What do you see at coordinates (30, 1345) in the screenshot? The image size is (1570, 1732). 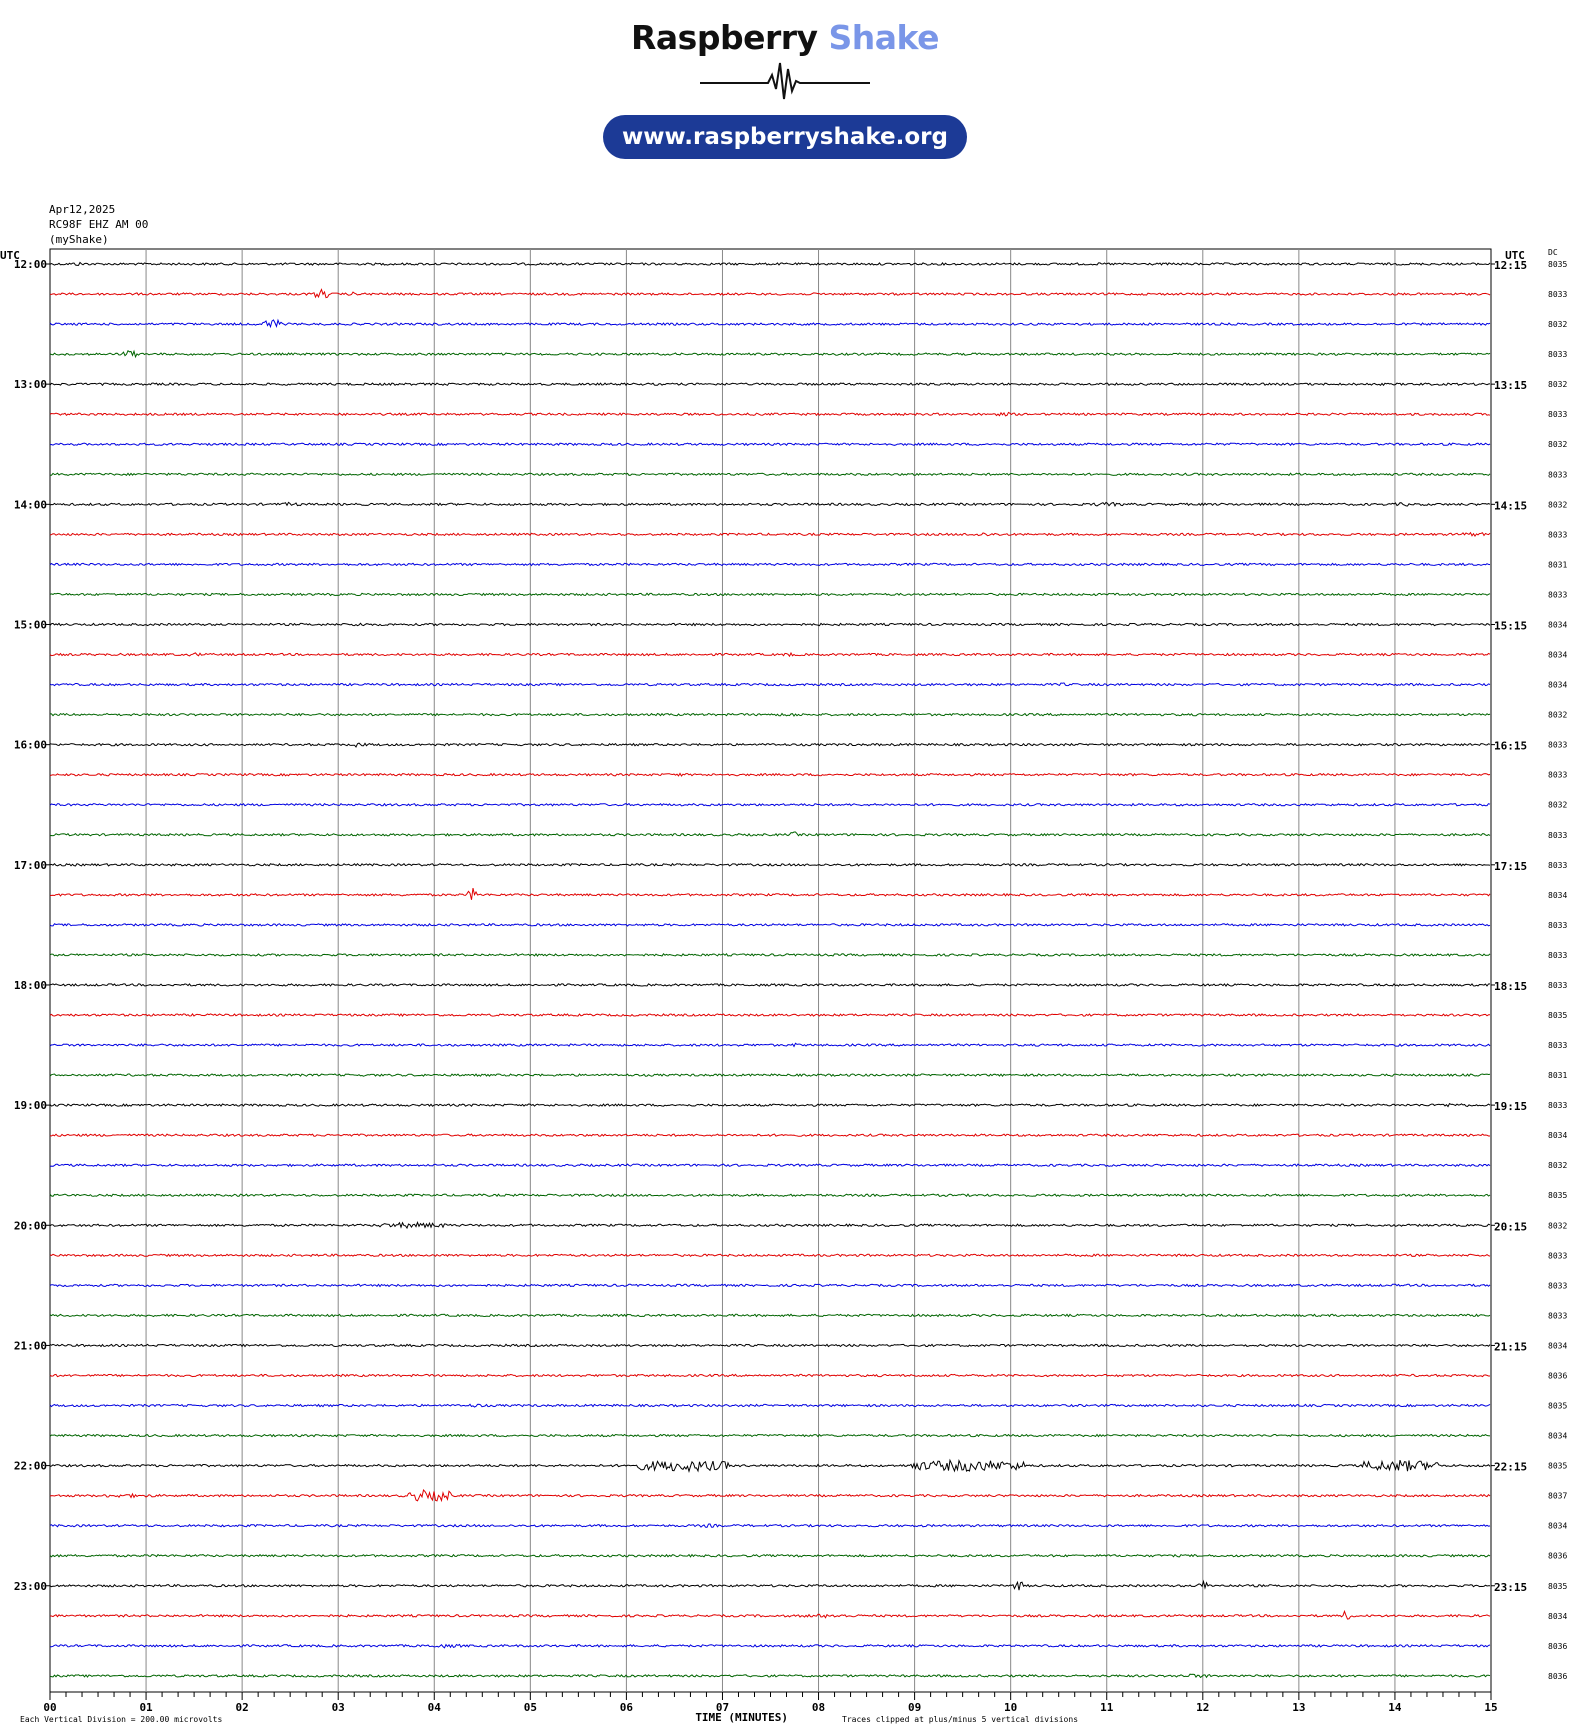 I see `left-hour-label: 21:00` at bounding box center [30, 1345].